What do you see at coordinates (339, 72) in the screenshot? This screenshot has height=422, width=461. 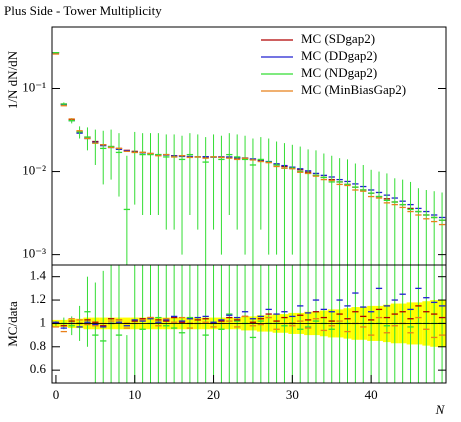 I see `legend-label: MC (NDgap2)` at bounding box center [339, 72].